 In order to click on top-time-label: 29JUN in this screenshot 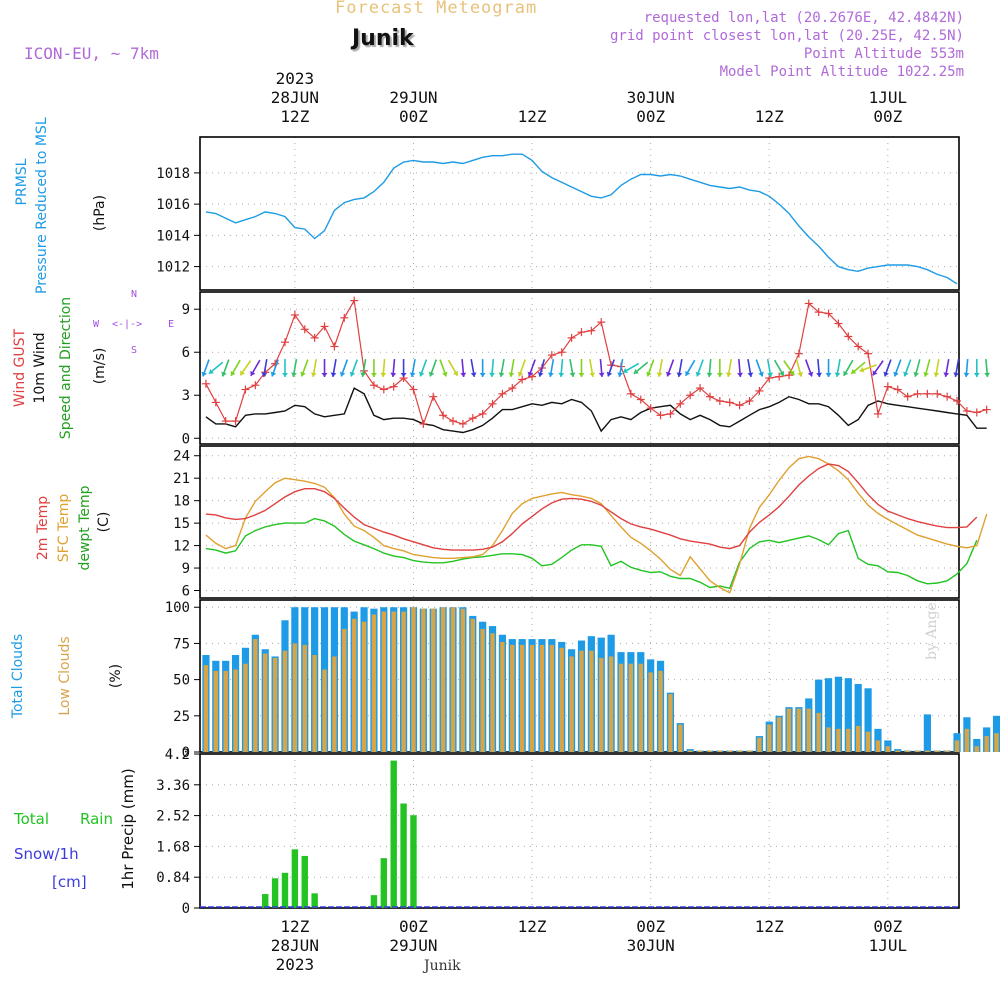, I will do `click(413, 97)`.